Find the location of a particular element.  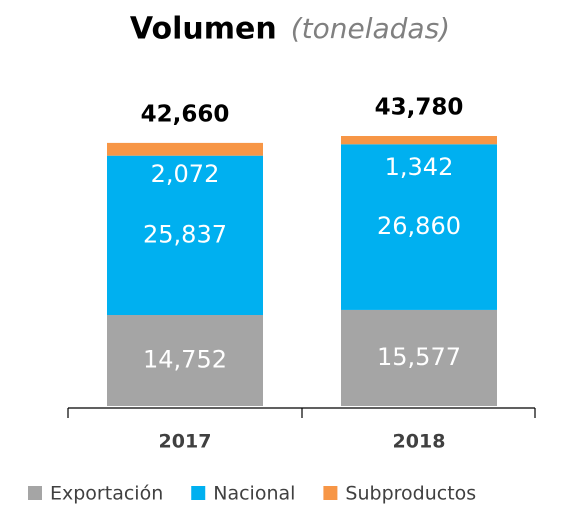

legend-label: Subproductos is located at coordinates (410, 494).